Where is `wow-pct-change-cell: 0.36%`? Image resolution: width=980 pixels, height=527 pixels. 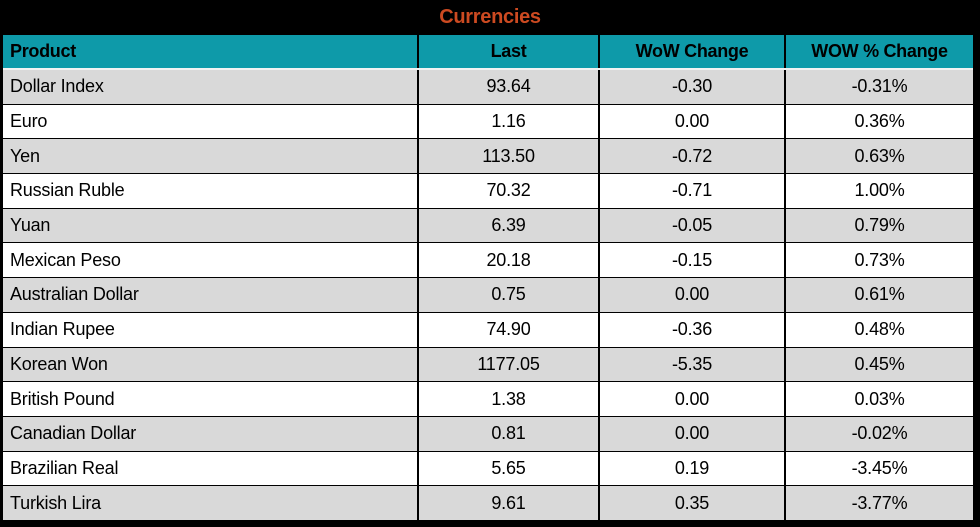
wow-pct-change-cell: 0.36% is located at coordinates (878, 121).